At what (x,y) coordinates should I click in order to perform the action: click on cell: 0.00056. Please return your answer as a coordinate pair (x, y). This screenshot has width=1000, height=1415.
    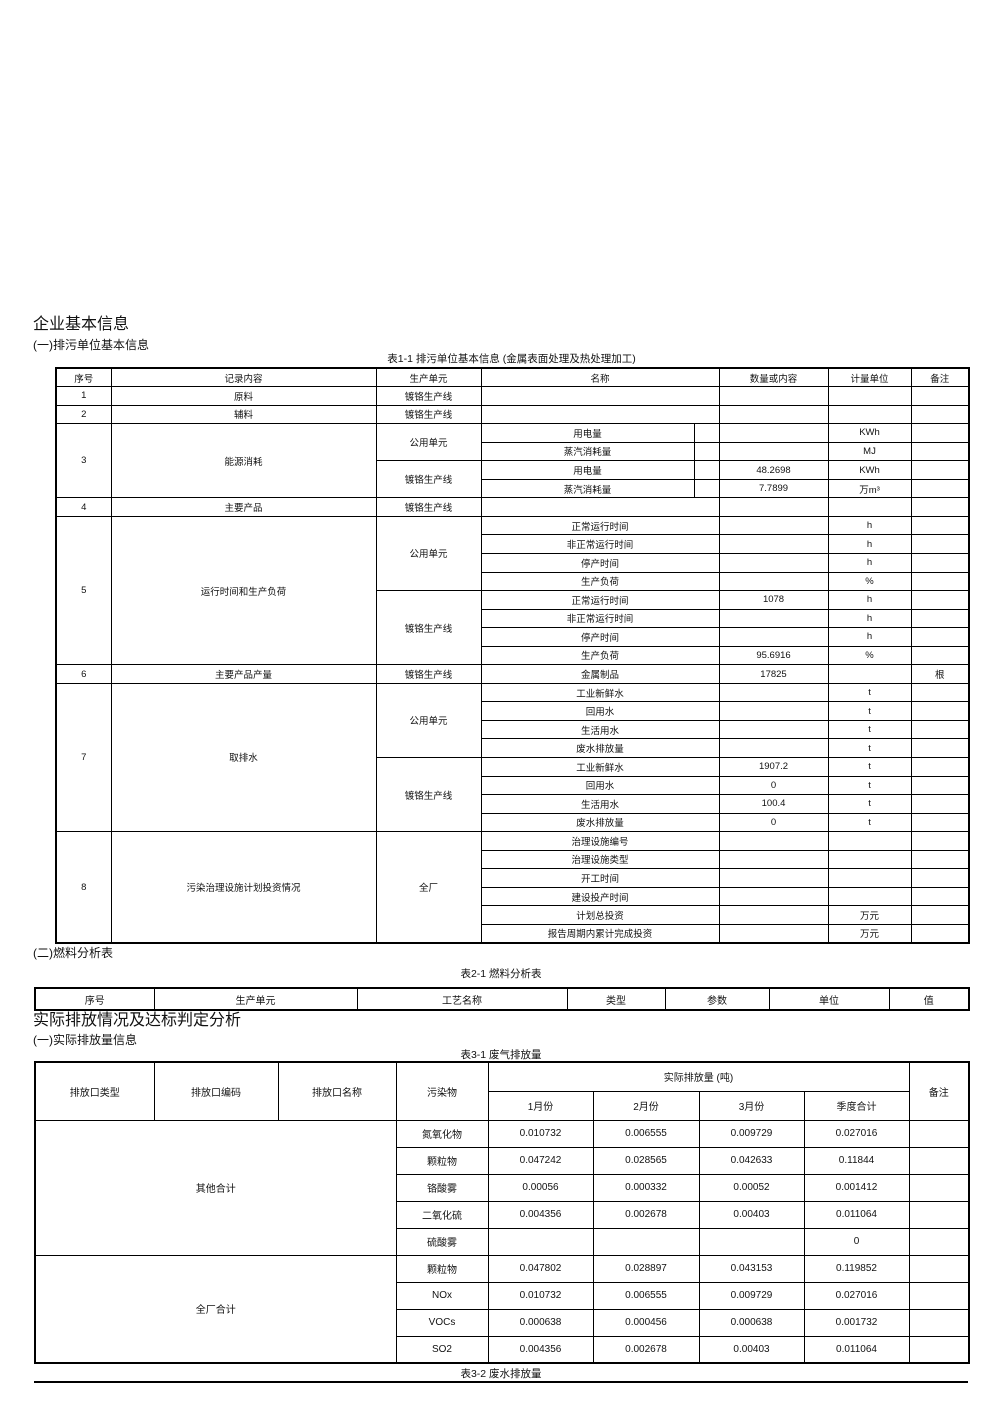
    Looking at the image, I should click on (540, 1187).